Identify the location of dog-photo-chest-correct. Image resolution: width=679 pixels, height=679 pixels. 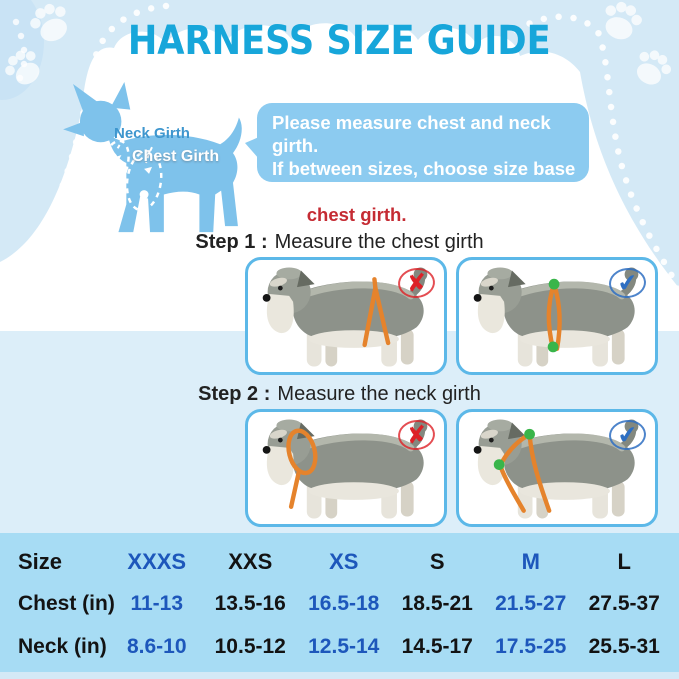
(557, 317).